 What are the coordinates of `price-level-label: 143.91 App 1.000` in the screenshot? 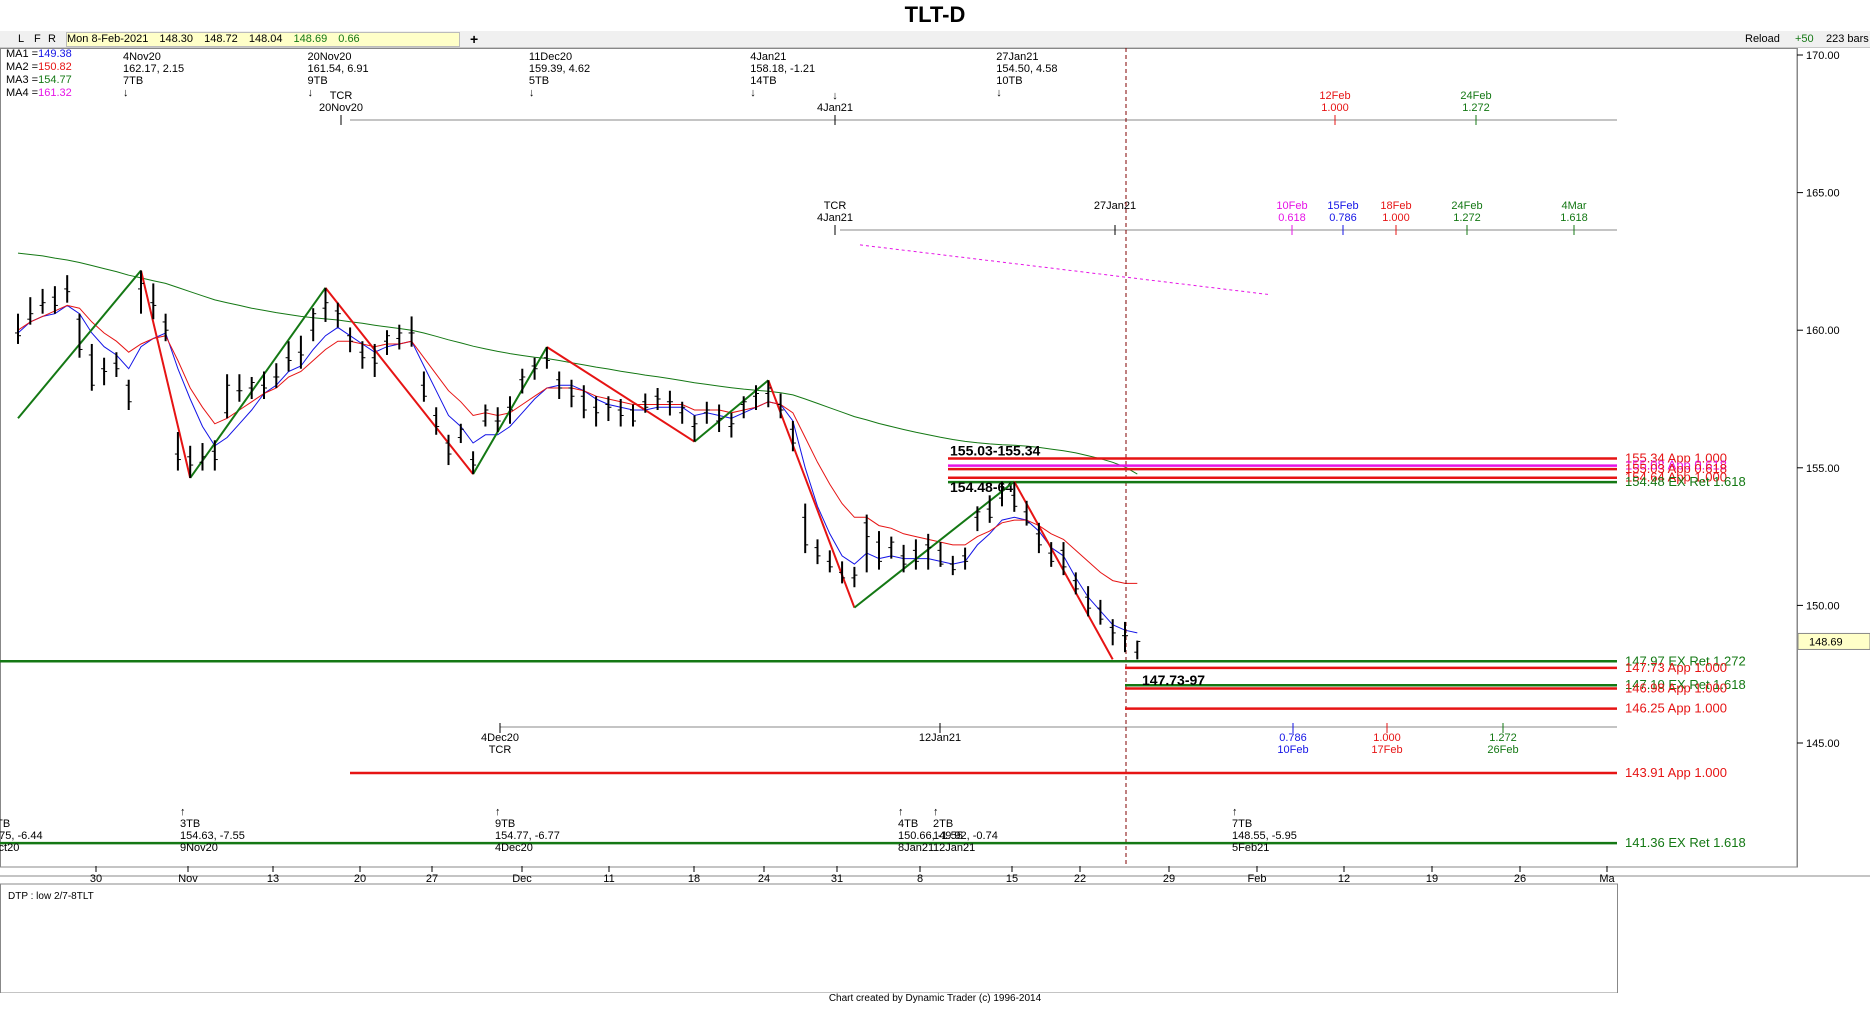 It's located at (1676, 772).